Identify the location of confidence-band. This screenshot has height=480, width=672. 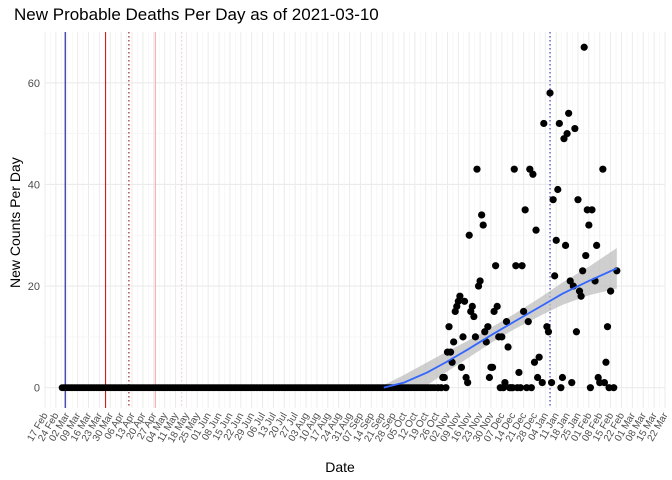
(500, 319).